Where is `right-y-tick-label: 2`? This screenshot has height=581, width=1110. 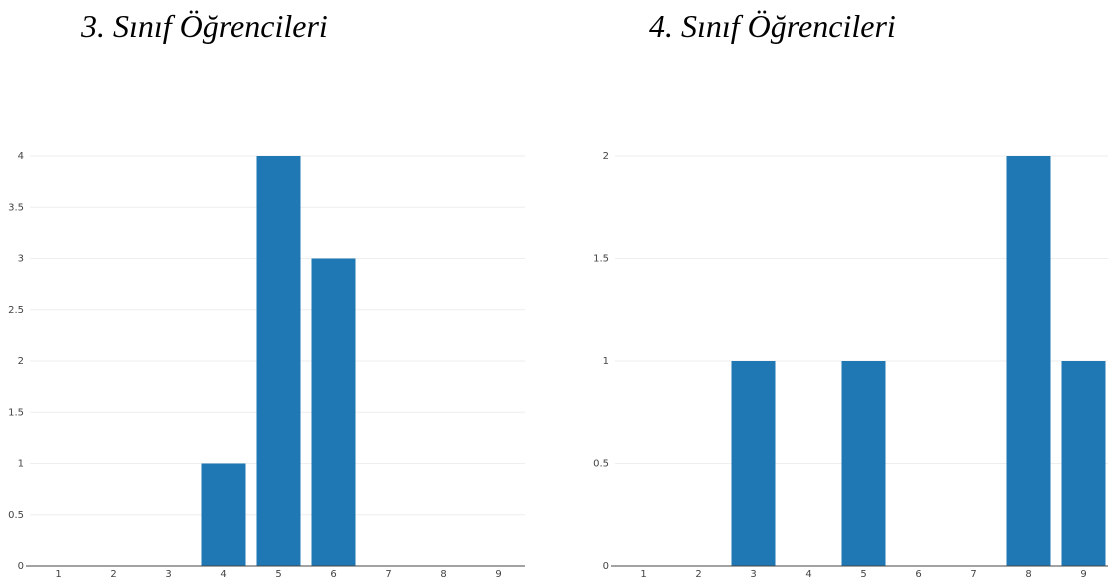 right-y-tick-label: 2 is located at coordinates (606, 156).